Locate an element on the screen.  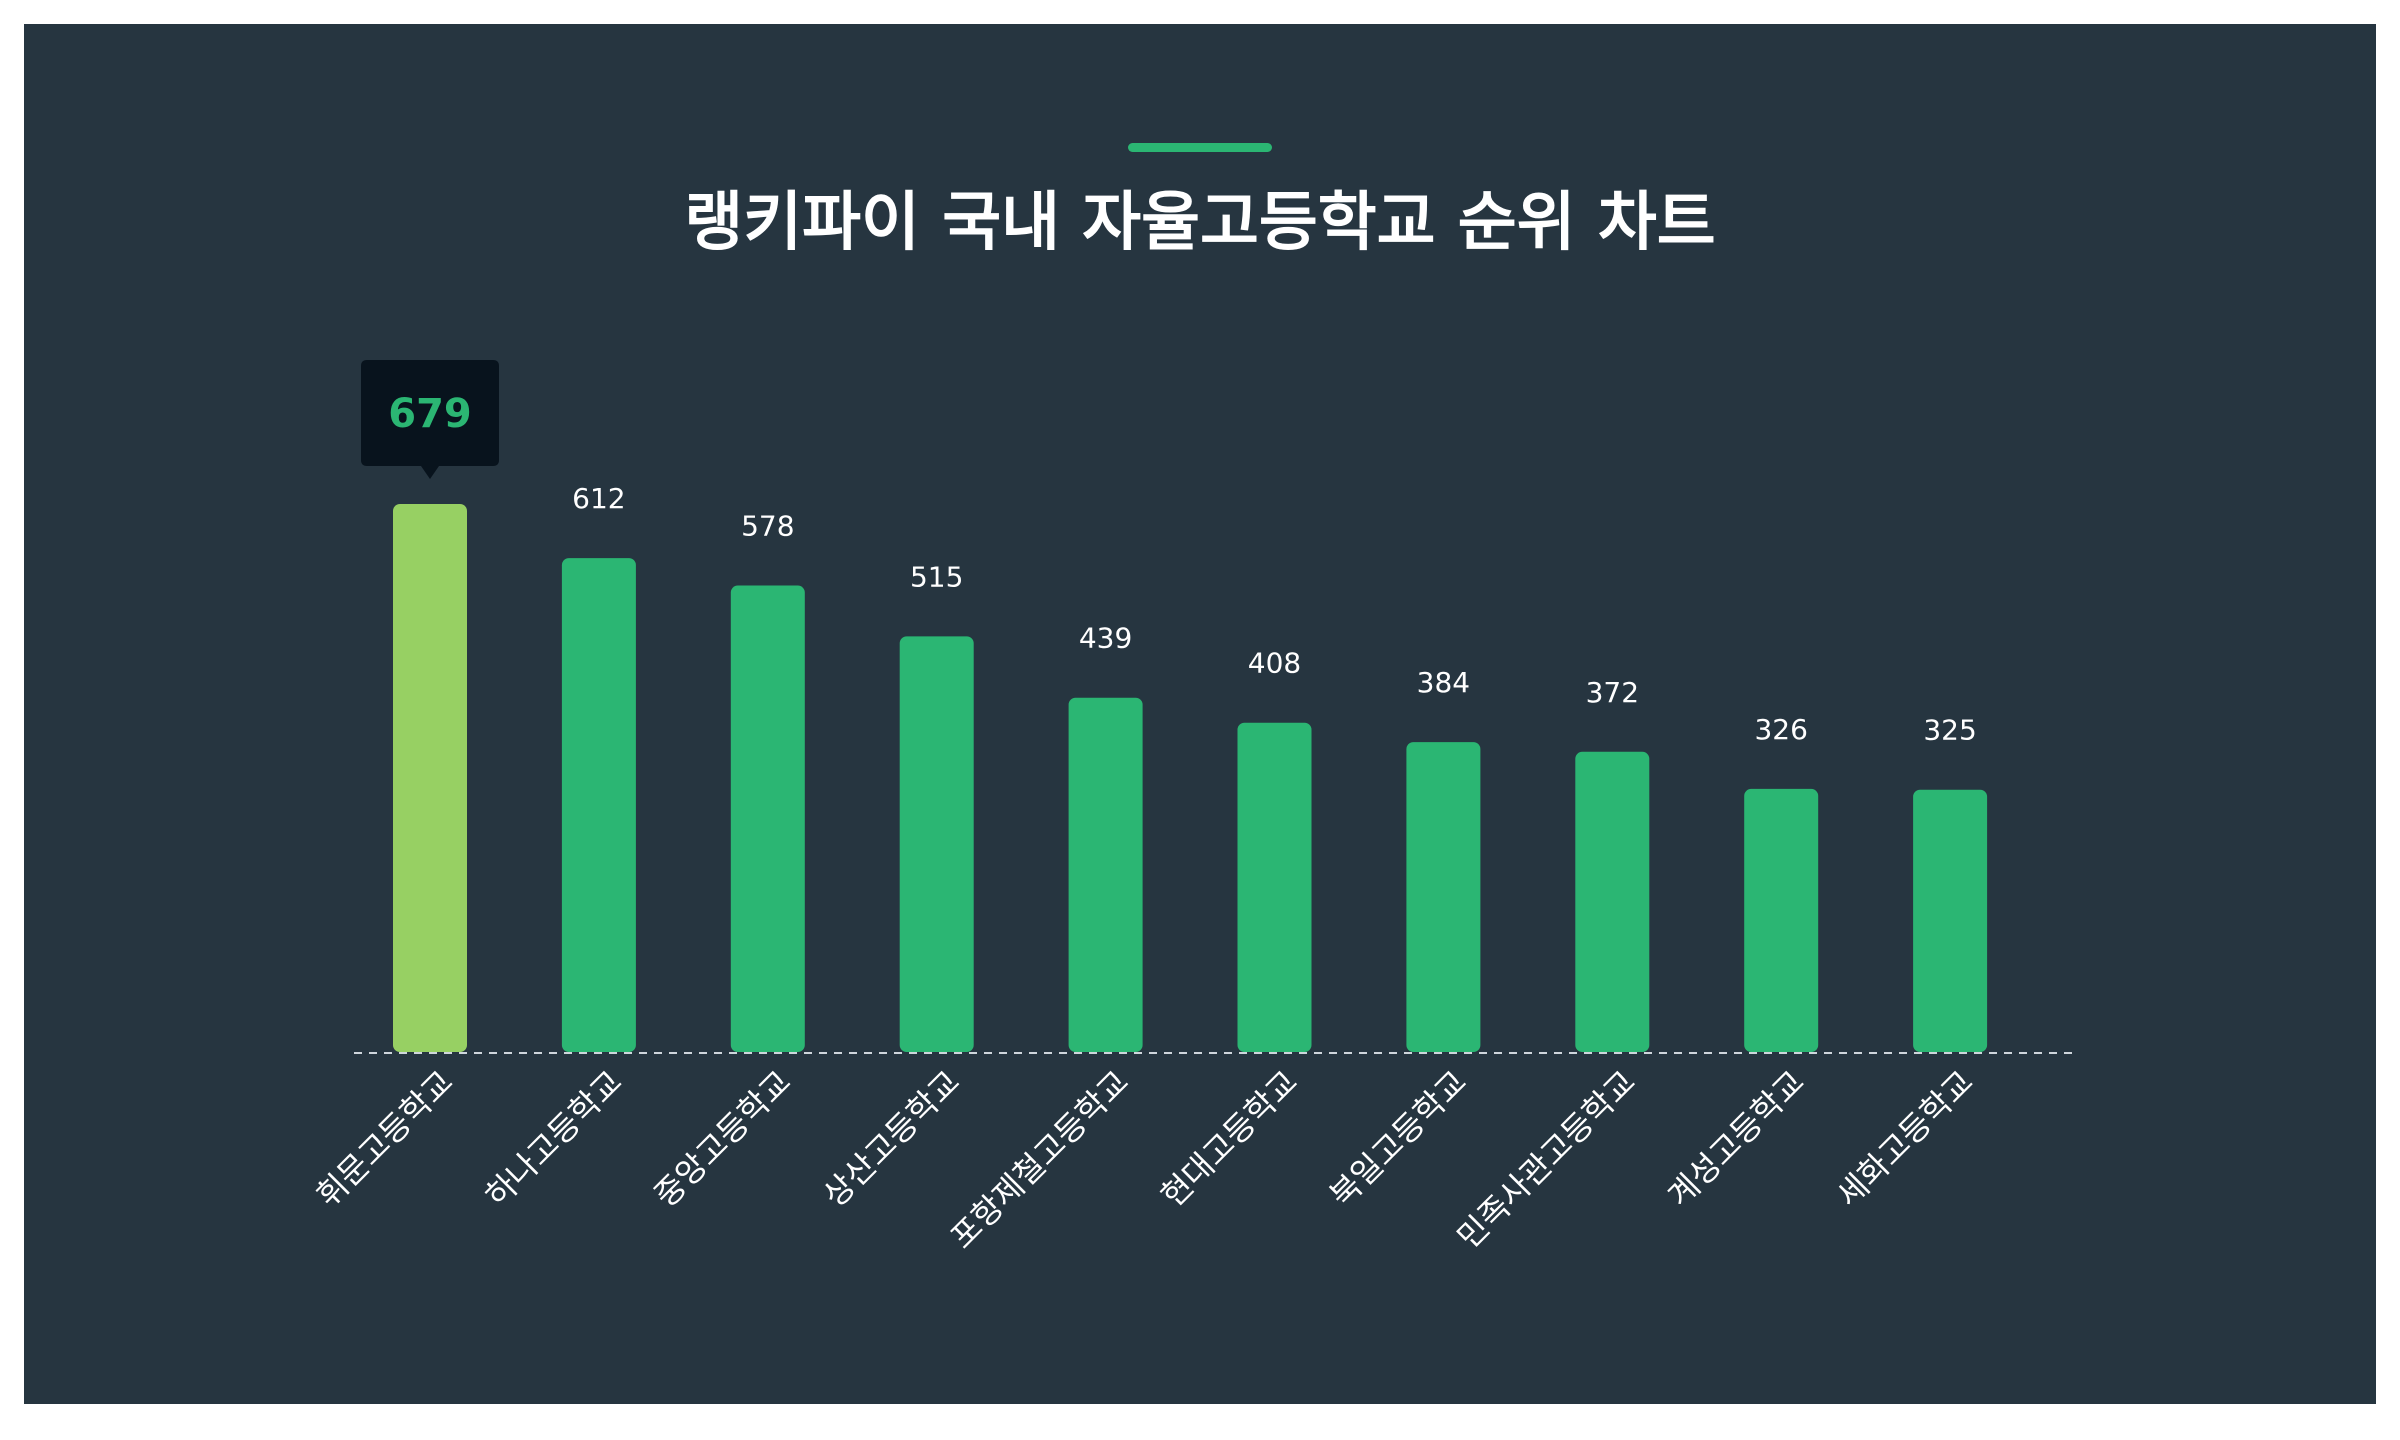
chart-title: 랭키파이 국내 자율고등학교 순위 차트 is located at coordinates (1199, 223).